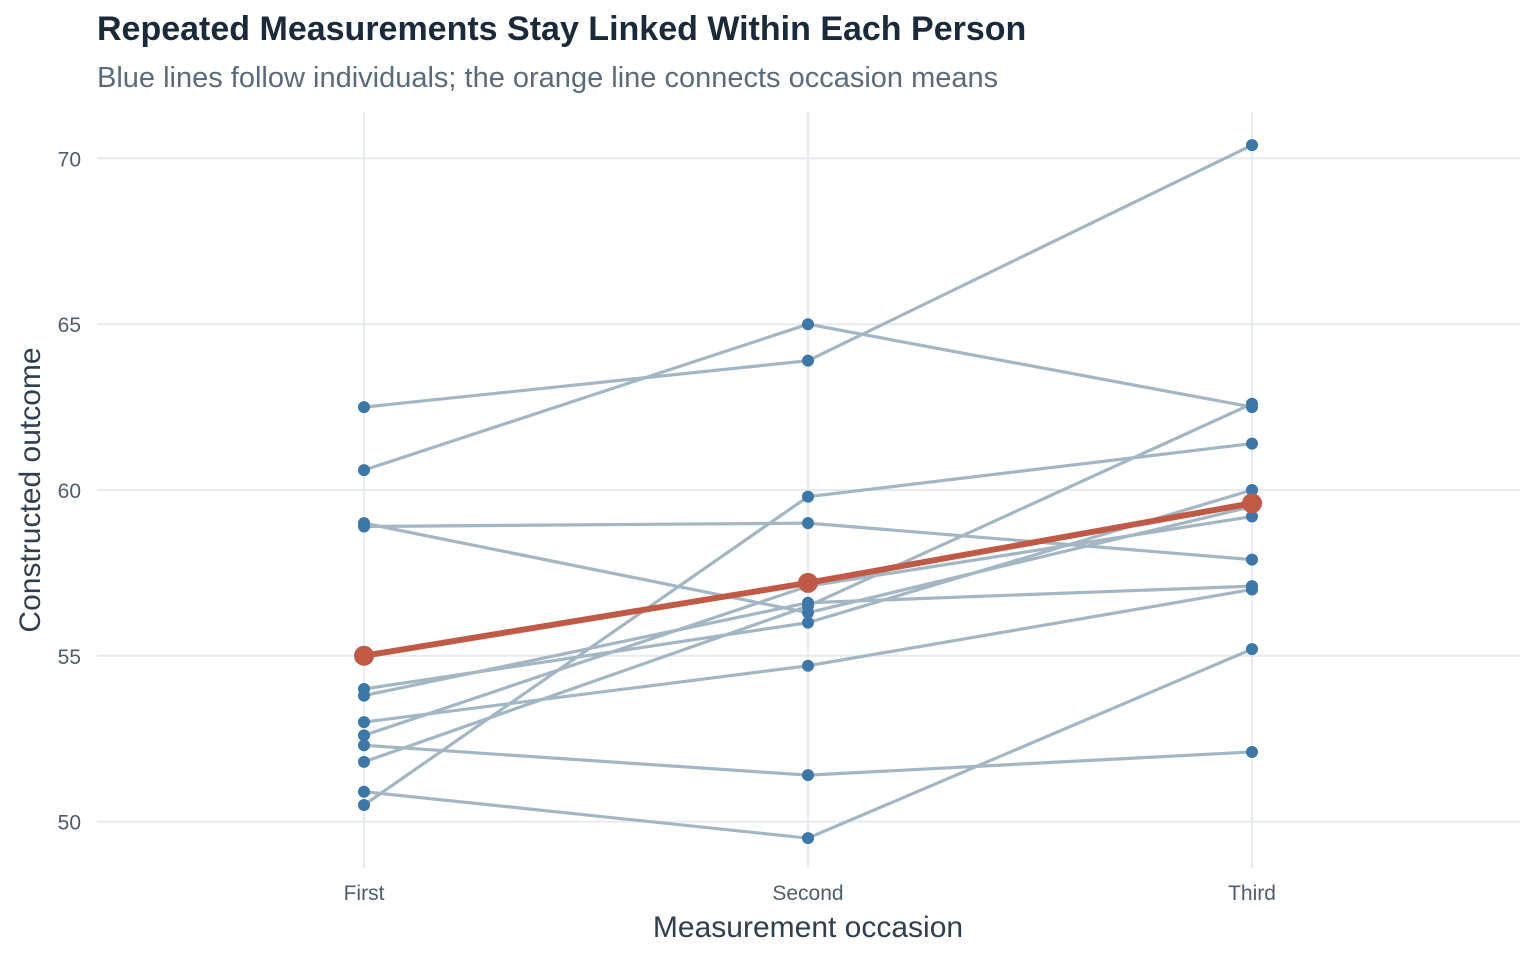  I want to click on x-tick-labels: First Second Third, so click(810, 893).